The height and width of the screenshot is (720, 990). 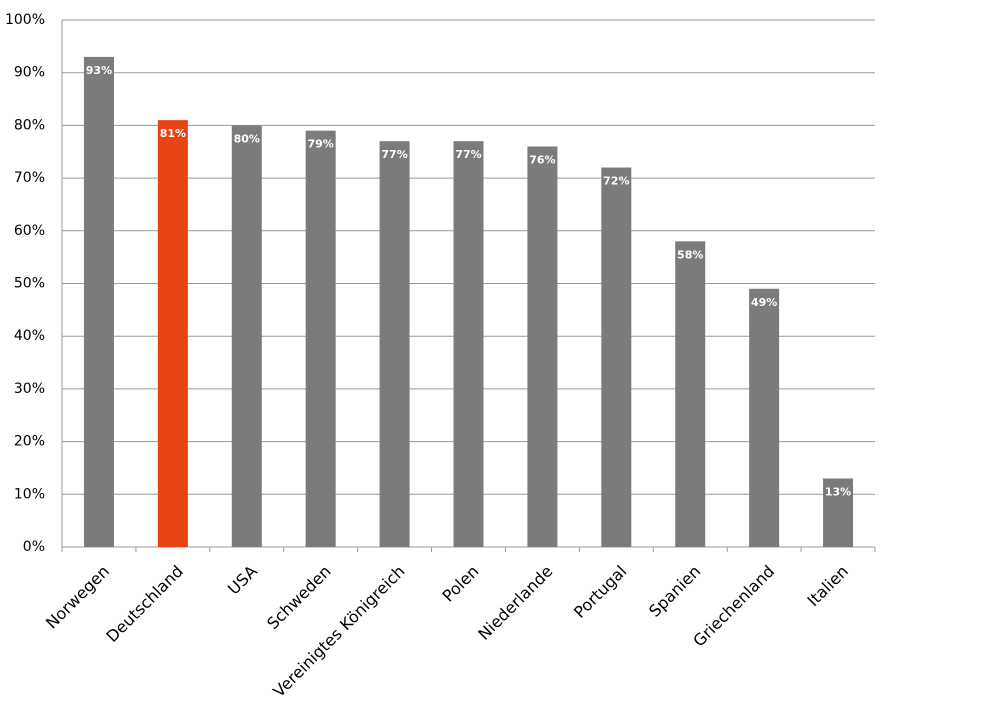 I want to click on value-label: 49%, so click(x=764, y=302).